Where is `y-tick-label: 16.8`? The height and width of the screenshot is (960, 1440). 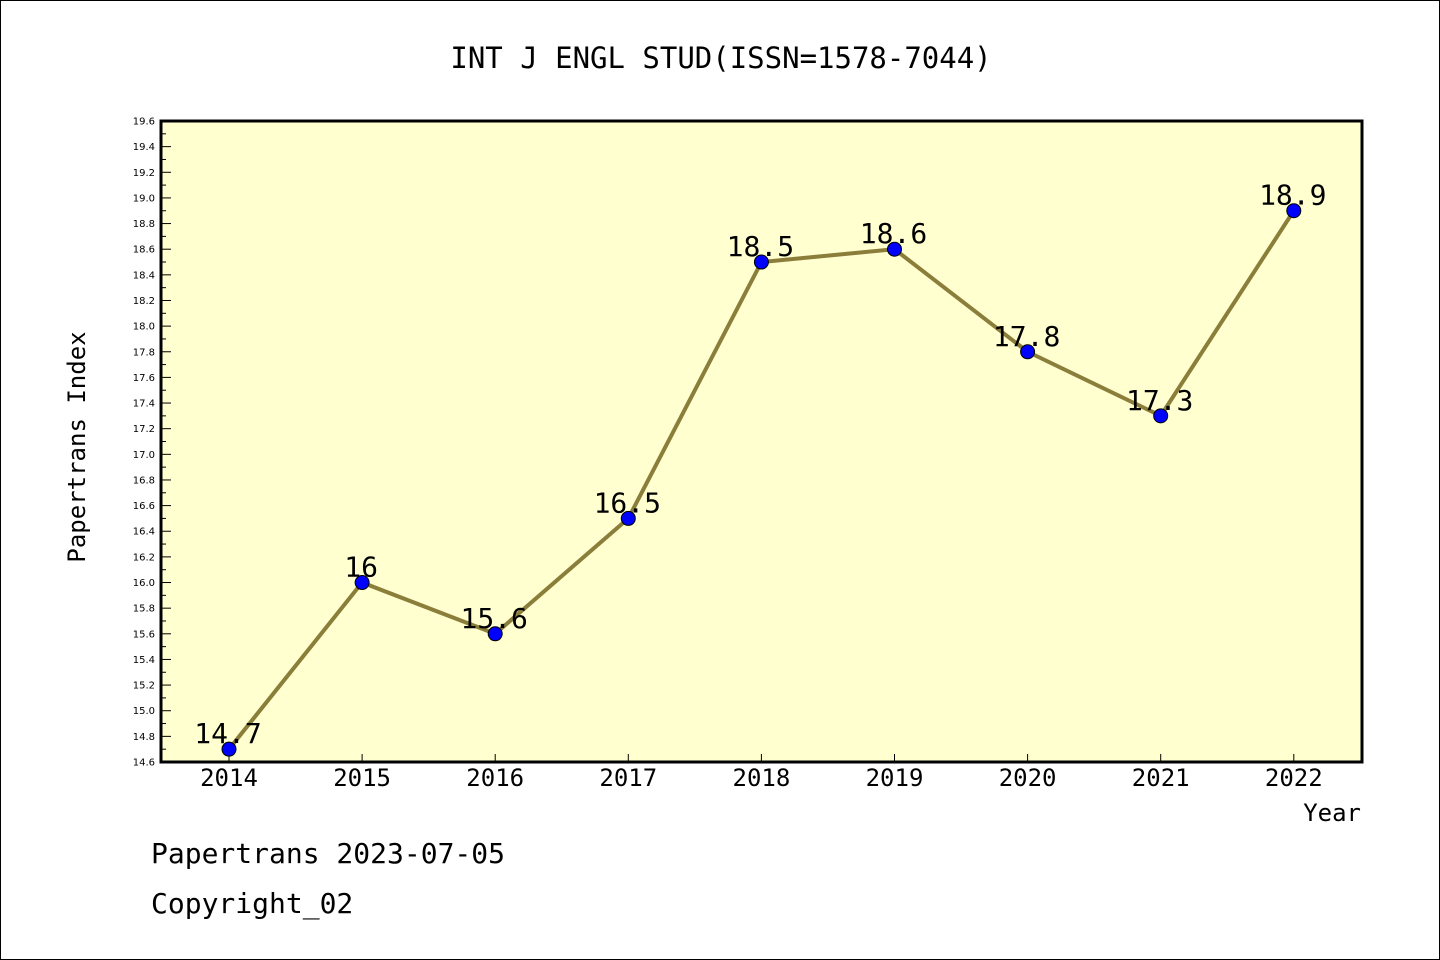
y-tick-label: 16.8 is located at coordinates (144, 480).